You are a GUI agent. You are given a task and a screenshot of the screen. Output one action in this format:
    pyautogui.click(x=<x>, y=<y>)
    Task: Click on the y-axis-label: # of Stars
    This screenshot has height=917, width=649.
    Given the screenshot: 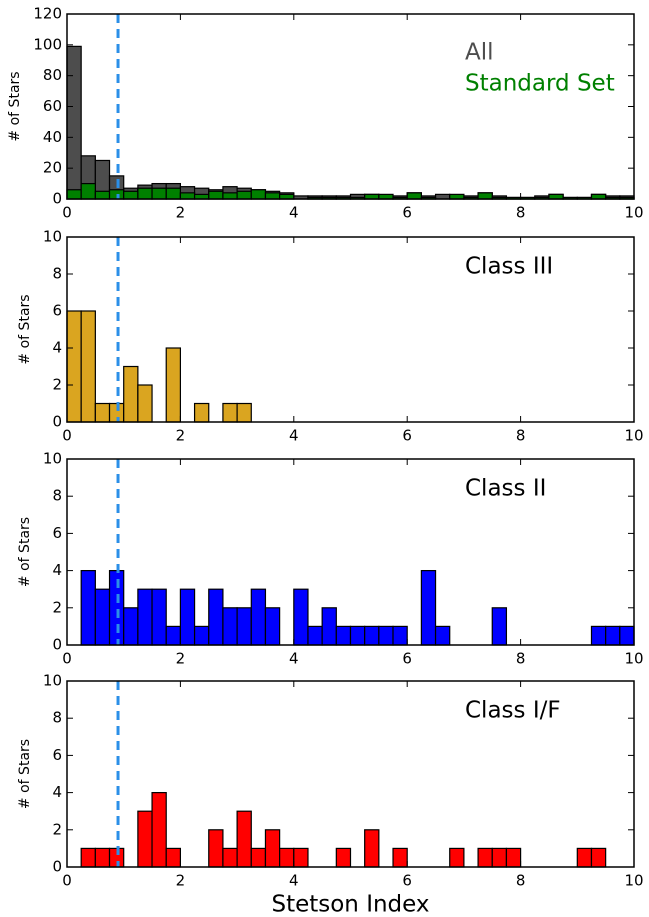 What is the action you would take?
    pyautogui.click(x=15, y=106)
    